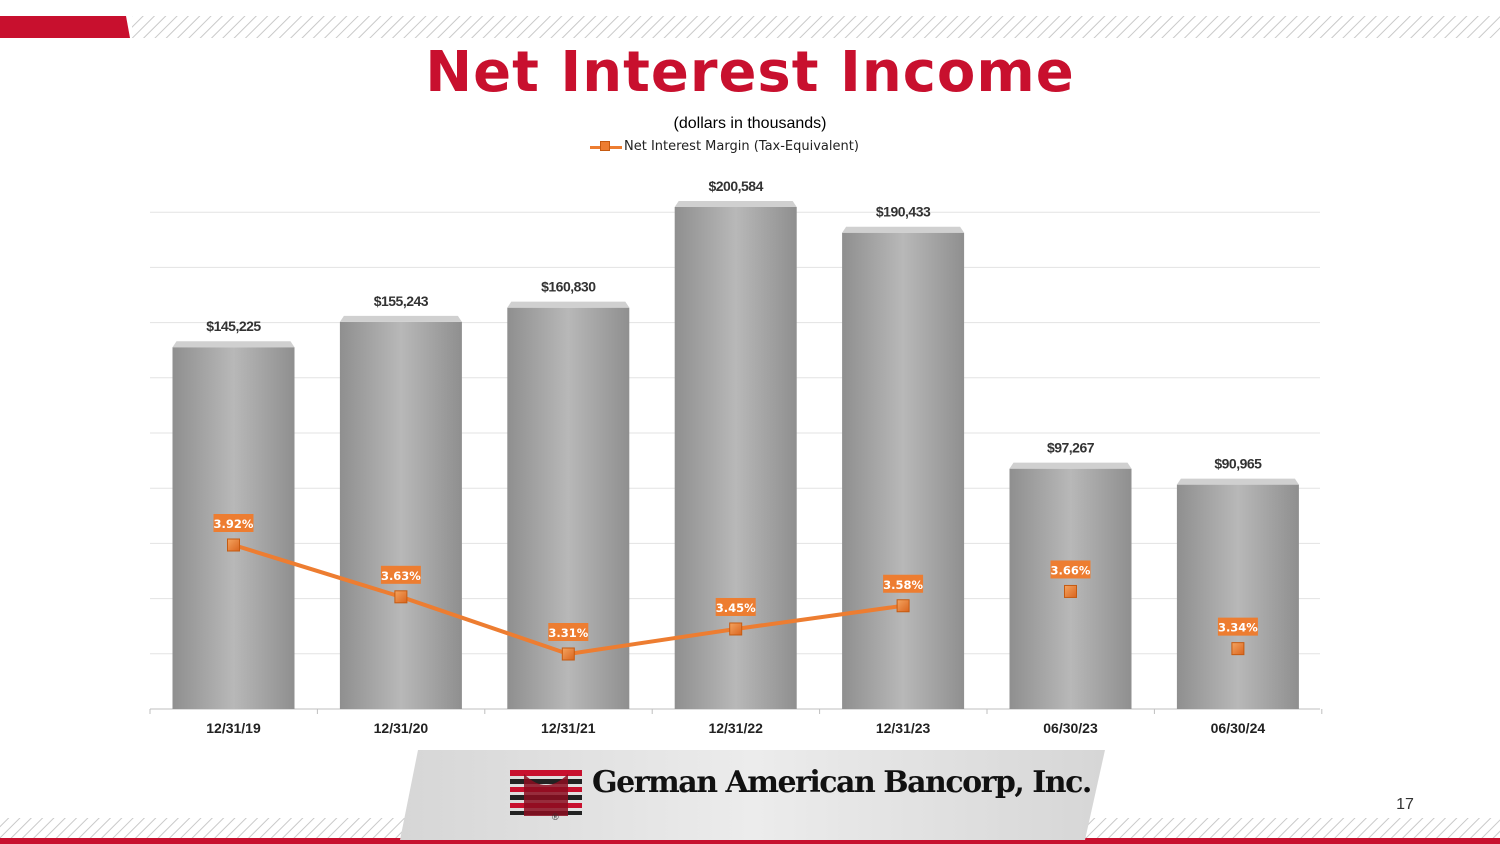 Image resolution: width=1500 pixels, height=844 pixels. I want to click on margin-label: 3.45%, so click(736, 608).